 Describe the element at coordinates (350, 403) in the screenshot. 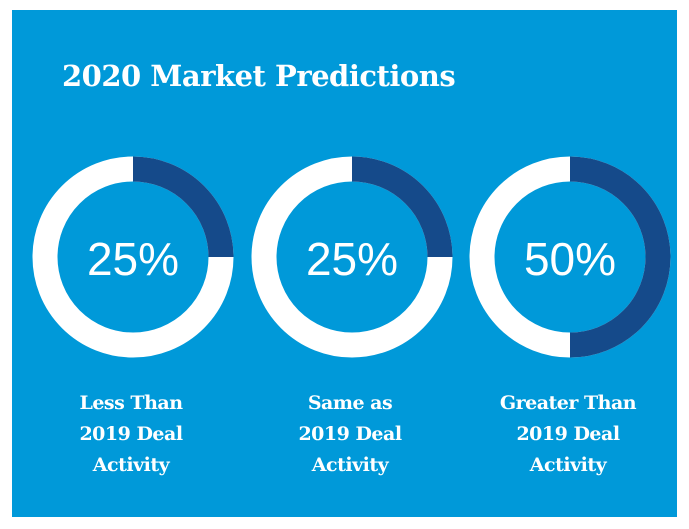

I see `category-label: Same as` at that location.